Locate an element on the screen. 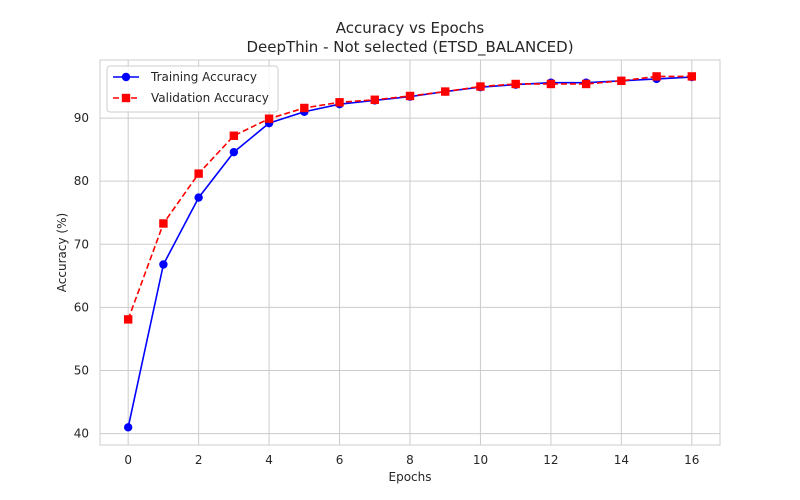 The width and height of the screenshot is (800, 500). legend: Training Accuracy Validation Accuracy is located at coordinates (192, 89).